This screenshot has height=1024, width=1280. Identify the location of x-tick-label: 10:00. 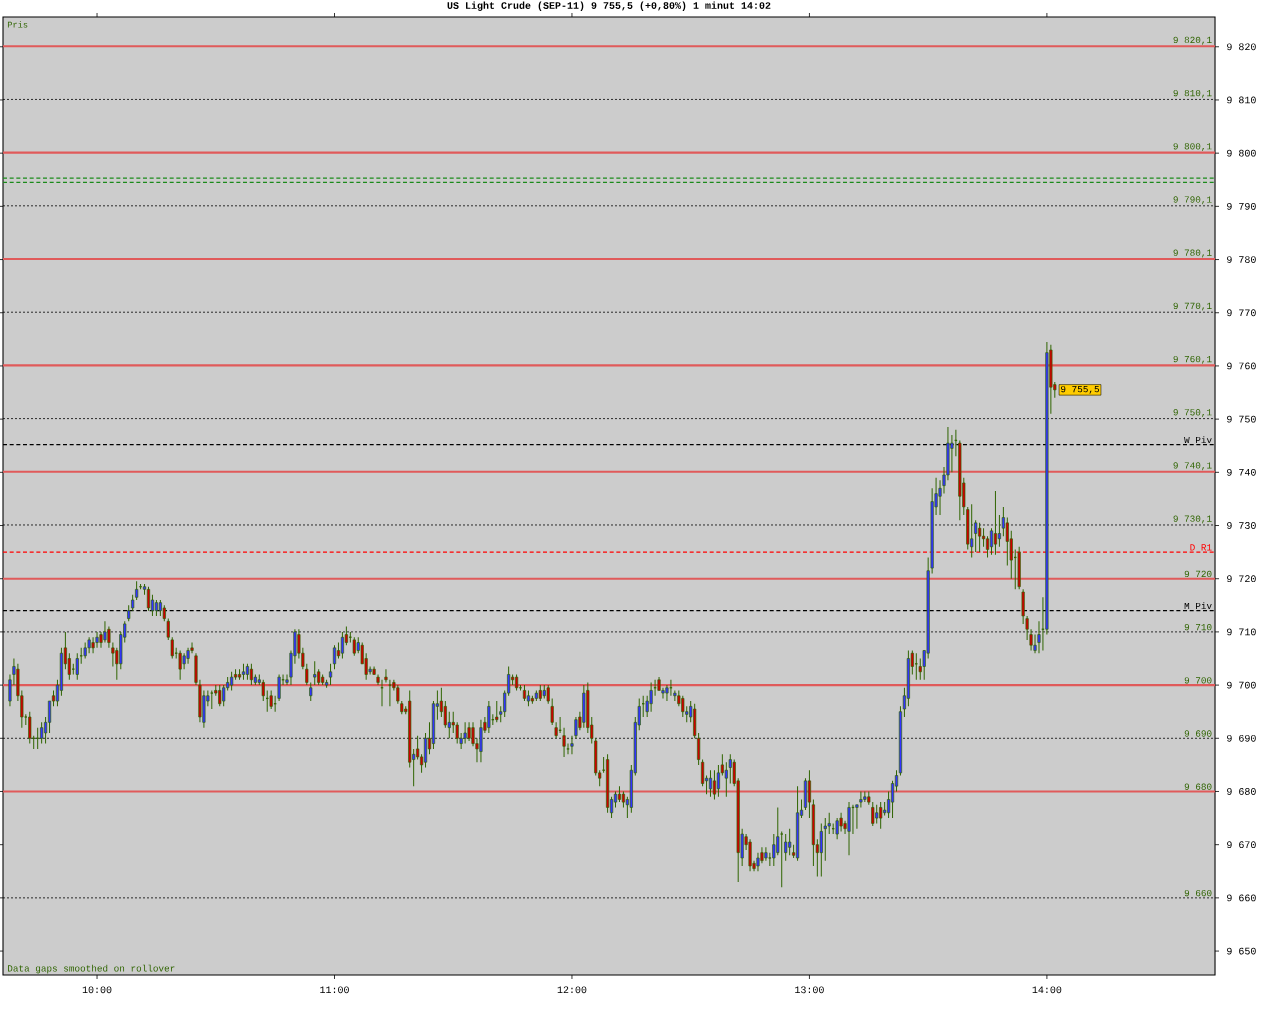
(97, 990).